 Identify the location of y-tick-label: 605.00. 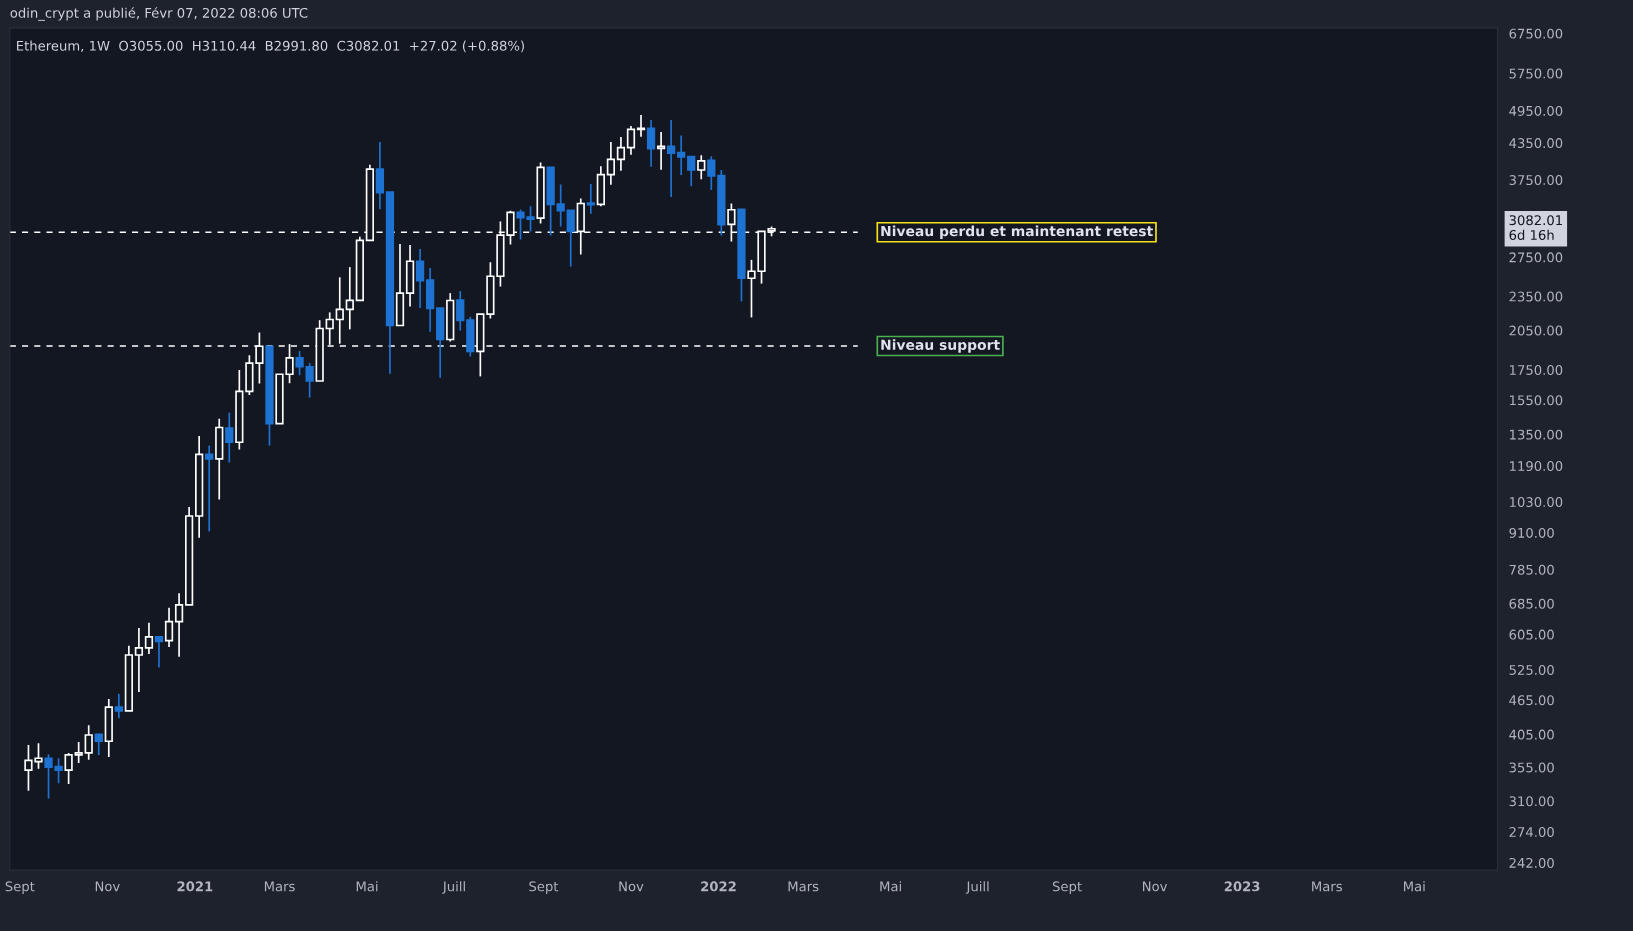
(1531, 634).